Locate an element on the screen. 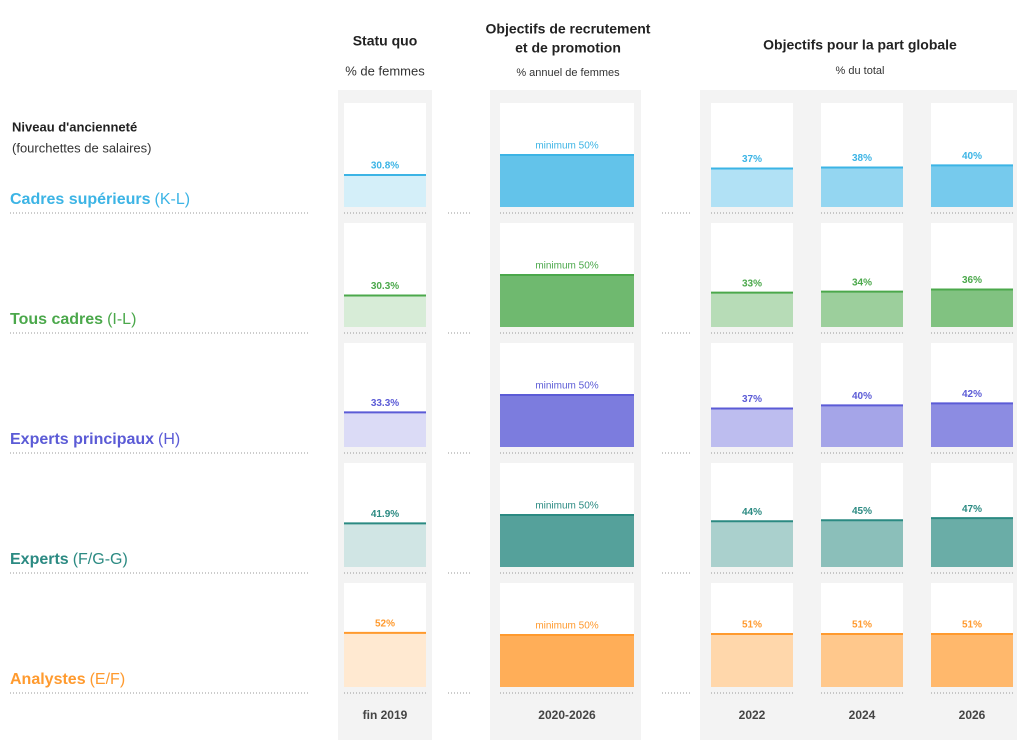 This screenshot has width=1017, height=744. row-header-subtitle: (fourchettes de salaires) is located at coordinates (81, 147).